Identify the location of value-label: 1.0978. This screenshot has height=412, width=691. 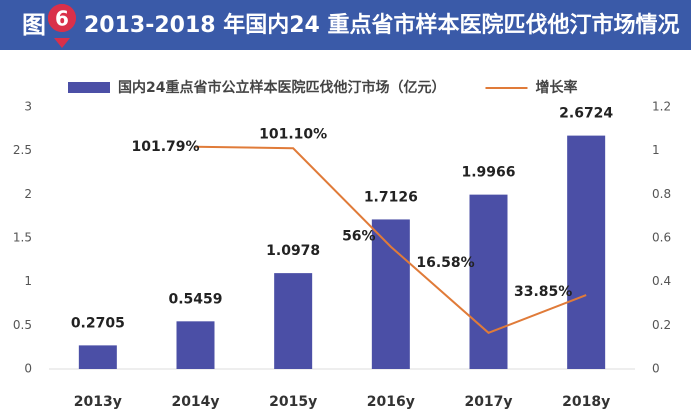
(293, 251).